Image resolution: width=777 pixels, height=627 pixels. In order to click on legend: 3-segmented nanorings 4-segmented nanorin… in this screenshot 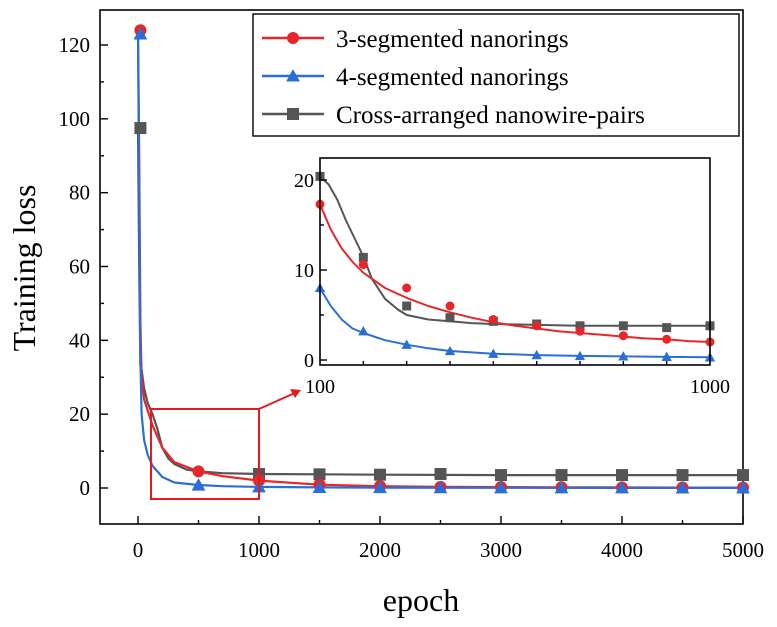, I will do `click(453, 77)`.